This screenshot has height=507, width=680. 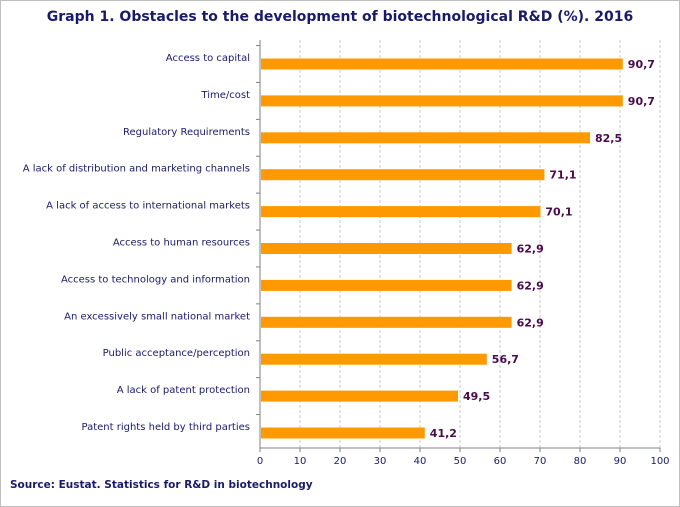 I want to click on category-label: A lack of patent protection, so click(x=183, y=390).